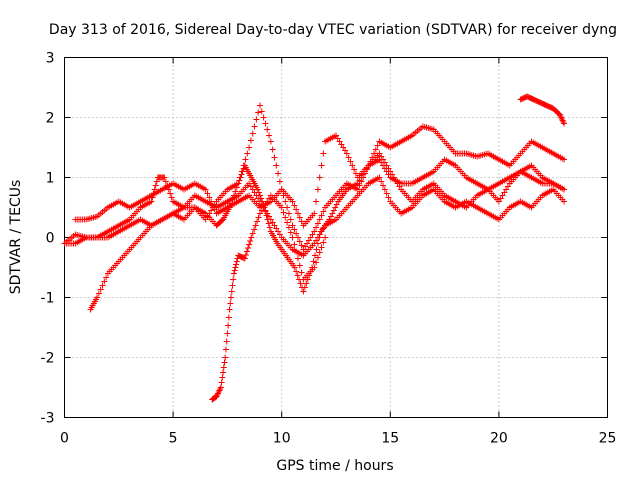 This screenshot has height=480, width=640. I want to click on y-tick-label: 1, so click(50, 179).